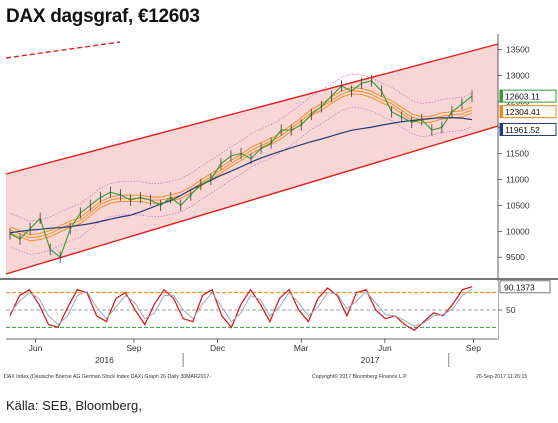 This screenshot has width=558, height=423. Describe the element at coordinates (103, 16) in the screenshot. I see `page-title: DAX dagsgraf, €12603` at that location.